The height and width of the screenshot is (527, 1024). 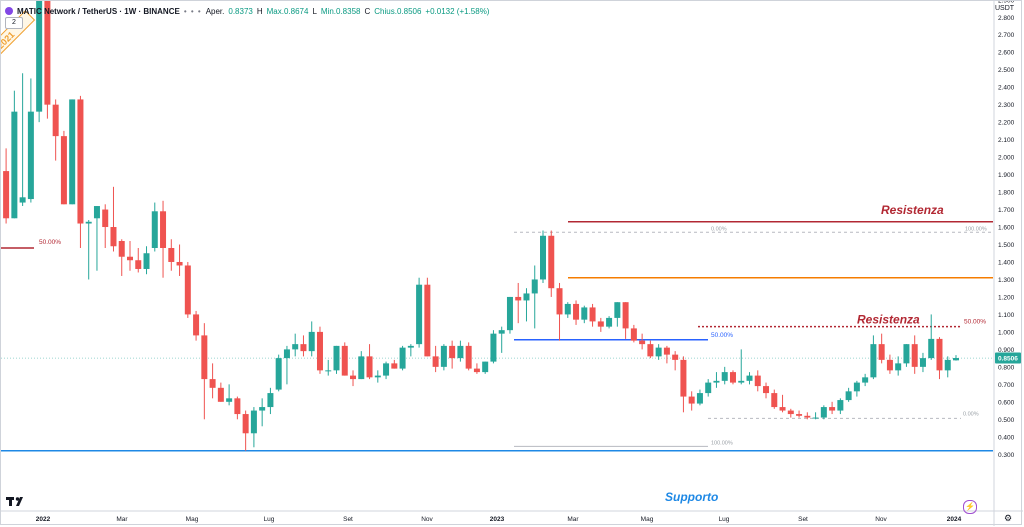 I want to click on currency-label: USDT, so click(x=1005, y=8).